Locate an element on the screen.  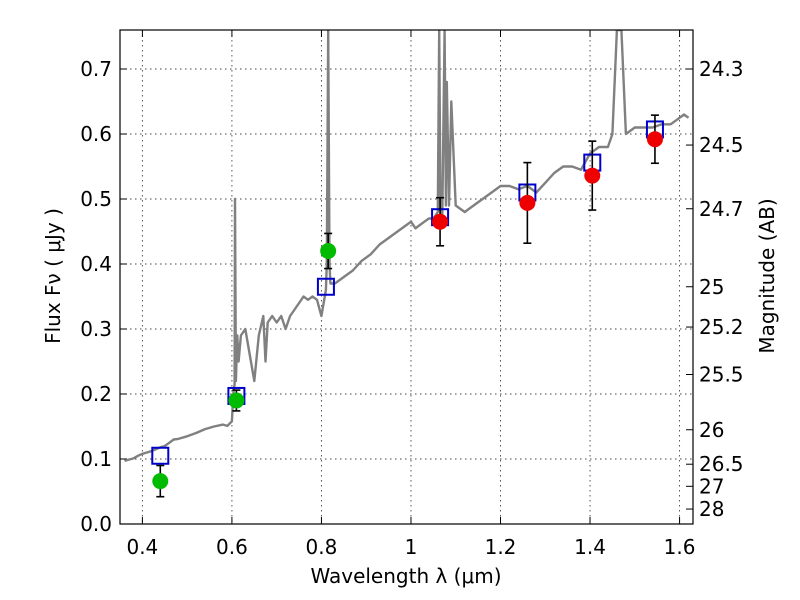
x-tick-labels: 0.4 0.6 0.8 1 1.2 1.4 1.6 is located at coordinates (410, 547).